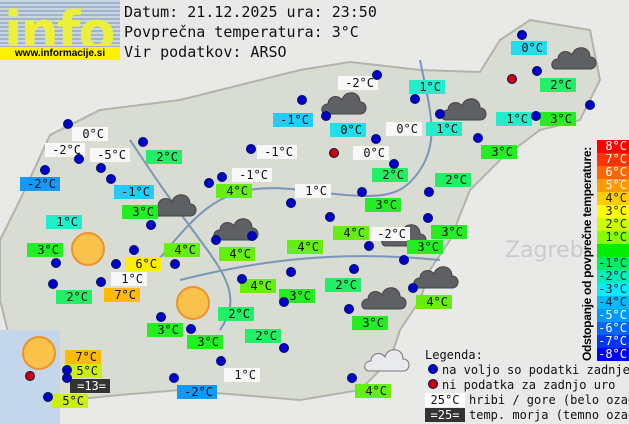  I want to click on scale-step: 7°C, so click(613, 159).